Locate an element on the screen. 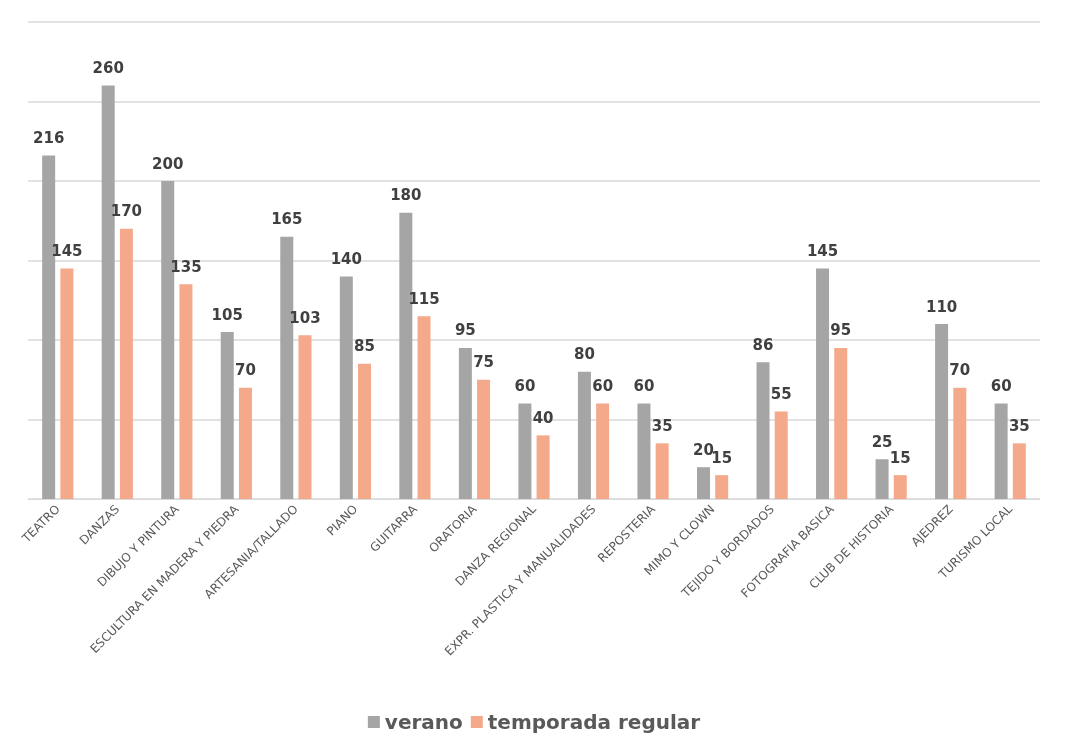 The width and height of the screenshot is (1068, 747). data-label: 260 is located at coordinates (108, 68).